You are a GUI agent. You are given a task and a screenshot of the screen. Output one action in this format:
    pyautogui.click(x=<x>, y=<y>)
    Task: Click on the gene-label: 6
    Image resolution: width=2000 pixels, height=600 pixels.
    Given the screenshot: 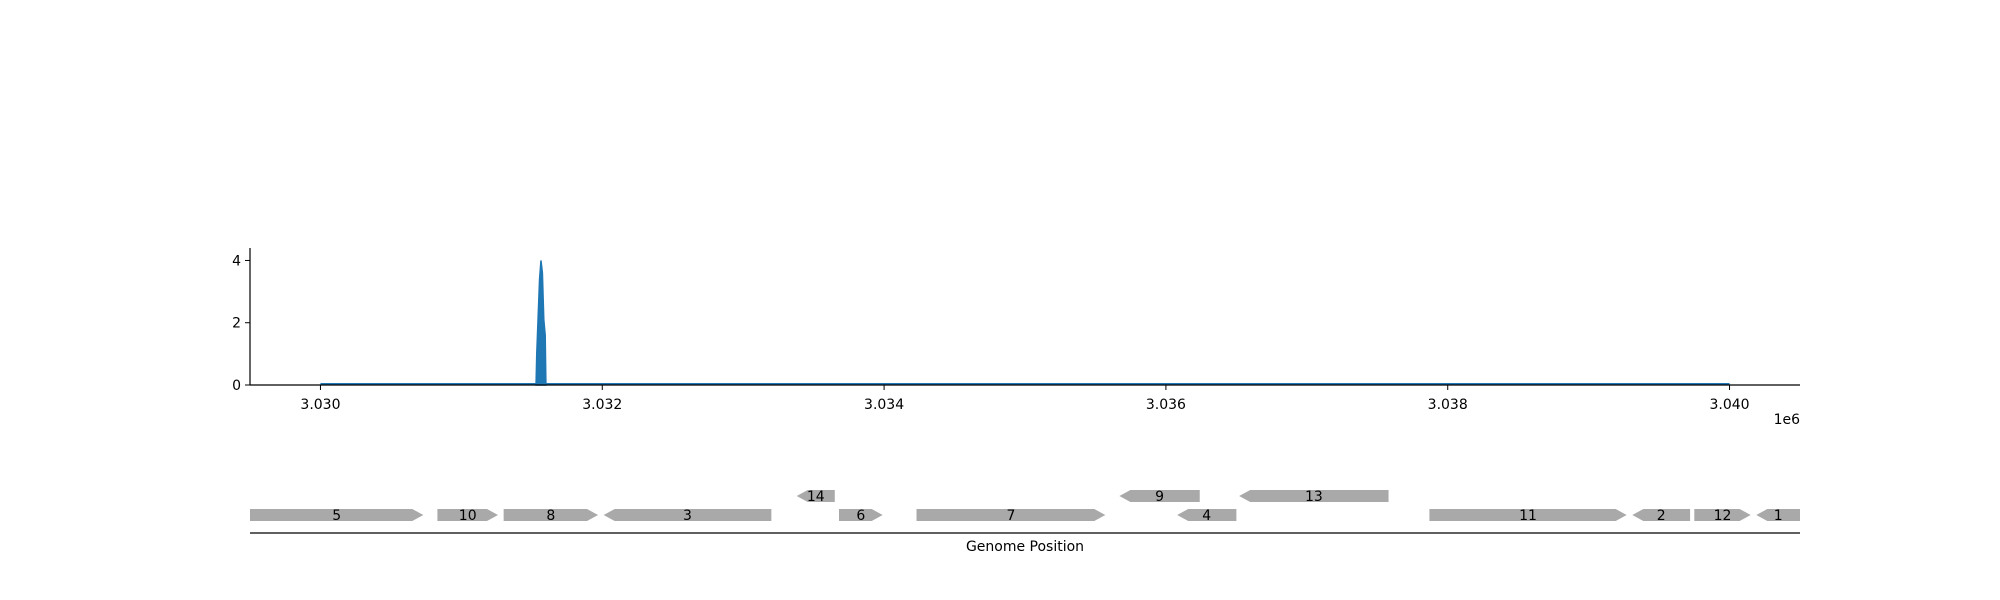 What is the action you would take?
    pyautogui.click(x=860, y=516)
    